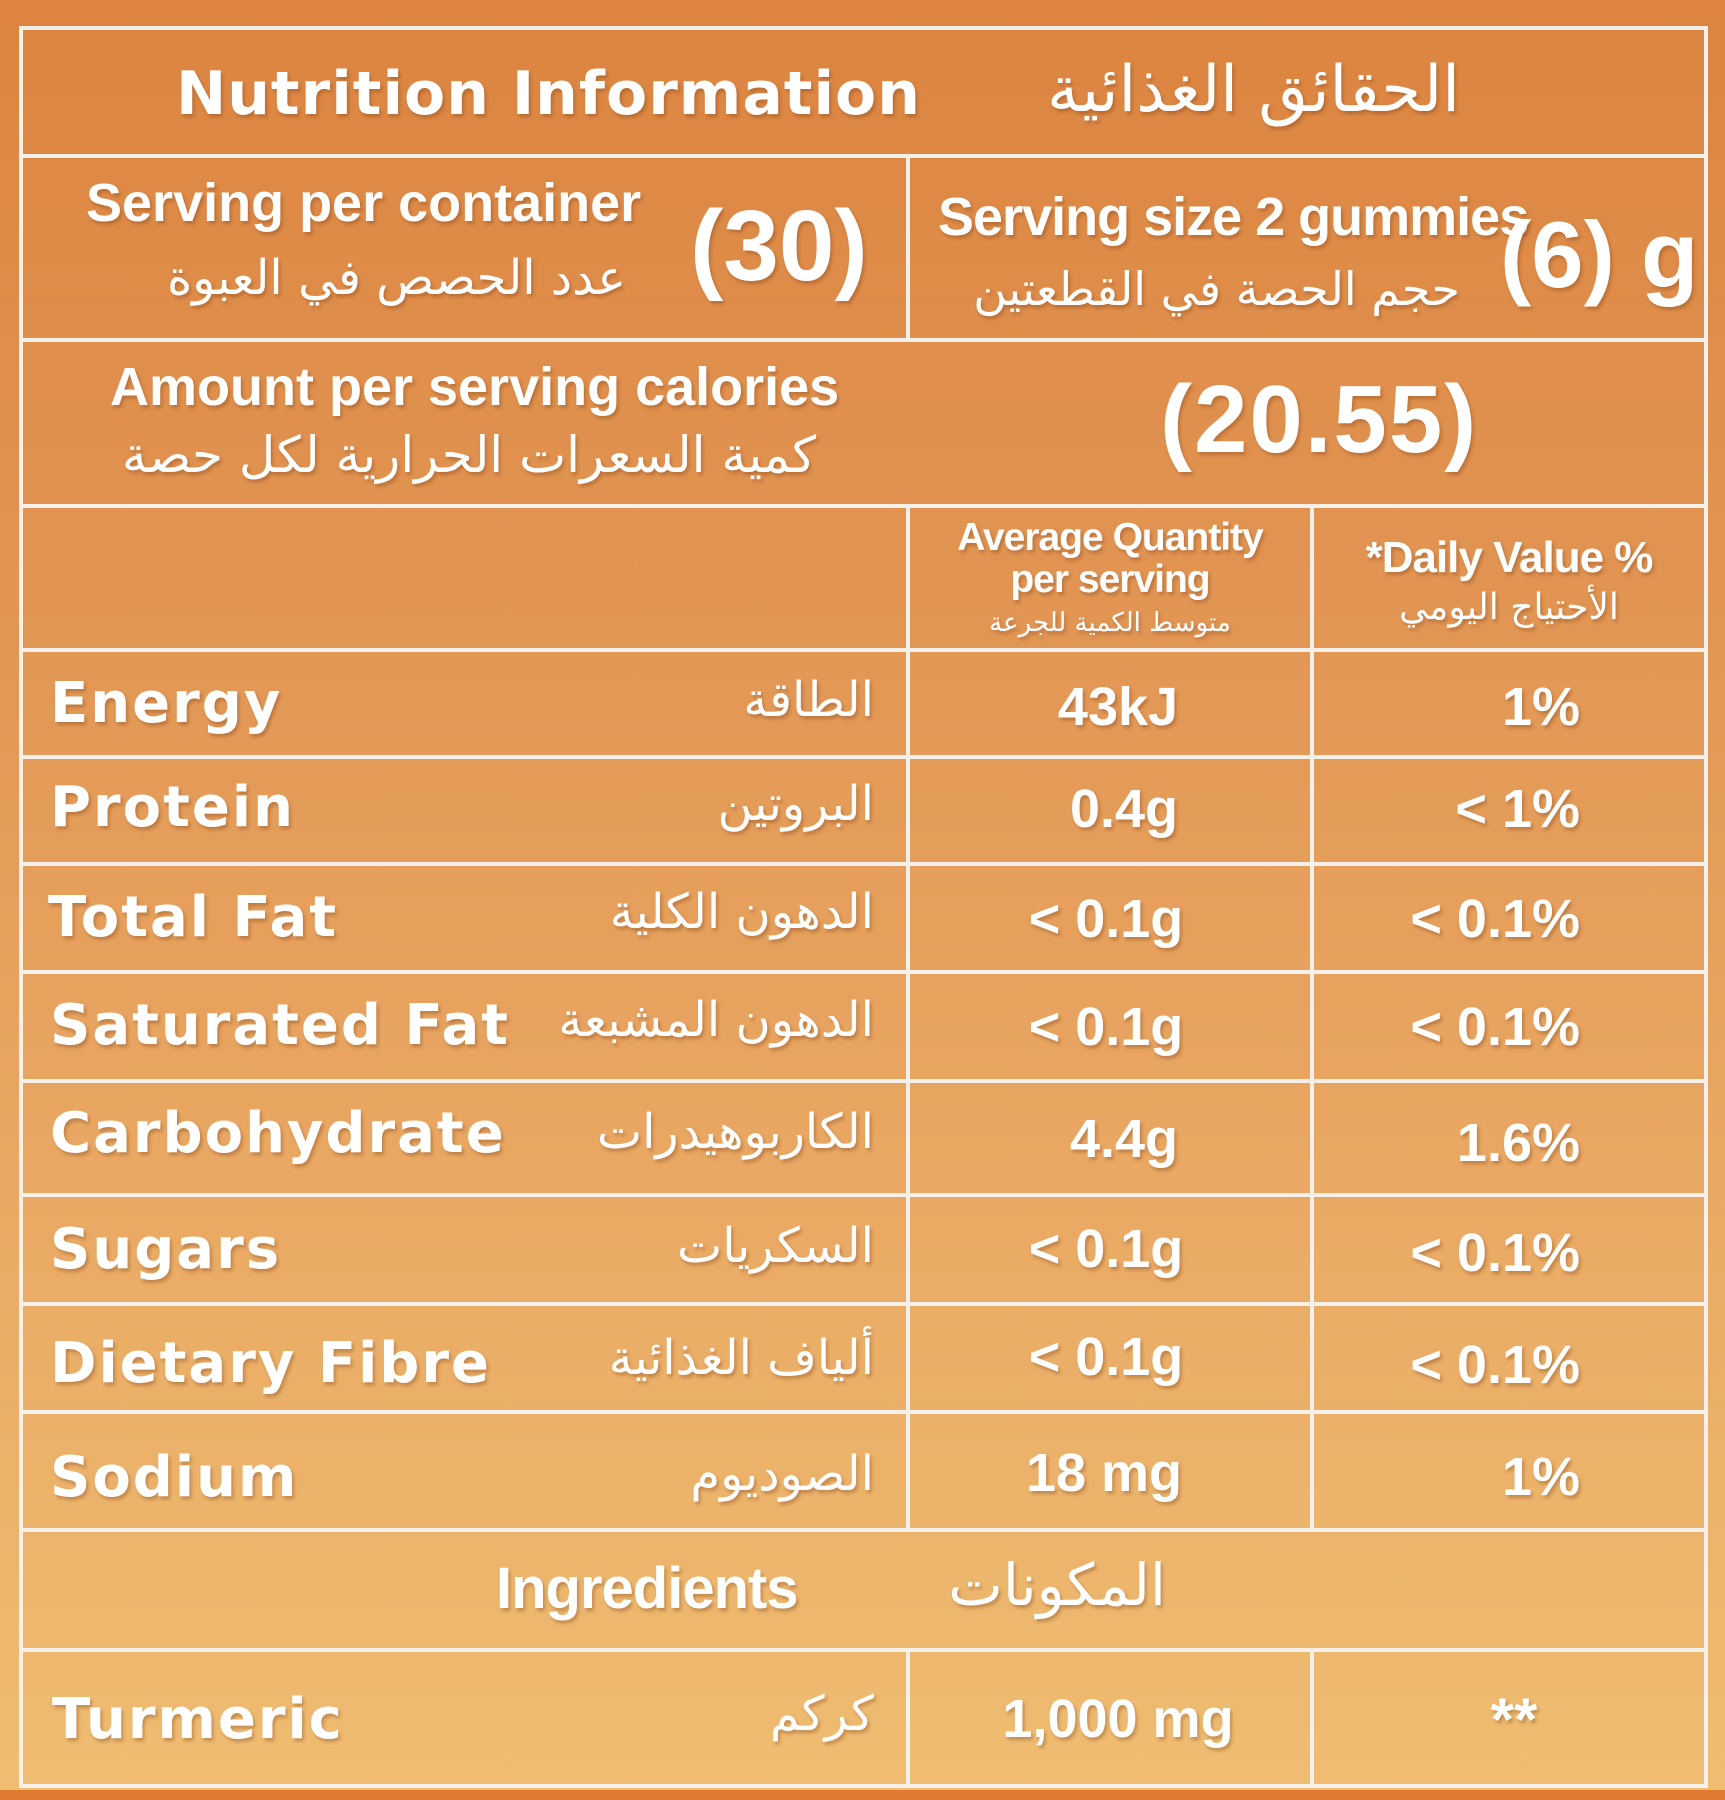 This screenshot has width=1725, height=1800. What do you see at coordinates (808, 700) in the screenshot?
I see `nutrient-name-ar: الطاقة` at bounding box center [808, 700].